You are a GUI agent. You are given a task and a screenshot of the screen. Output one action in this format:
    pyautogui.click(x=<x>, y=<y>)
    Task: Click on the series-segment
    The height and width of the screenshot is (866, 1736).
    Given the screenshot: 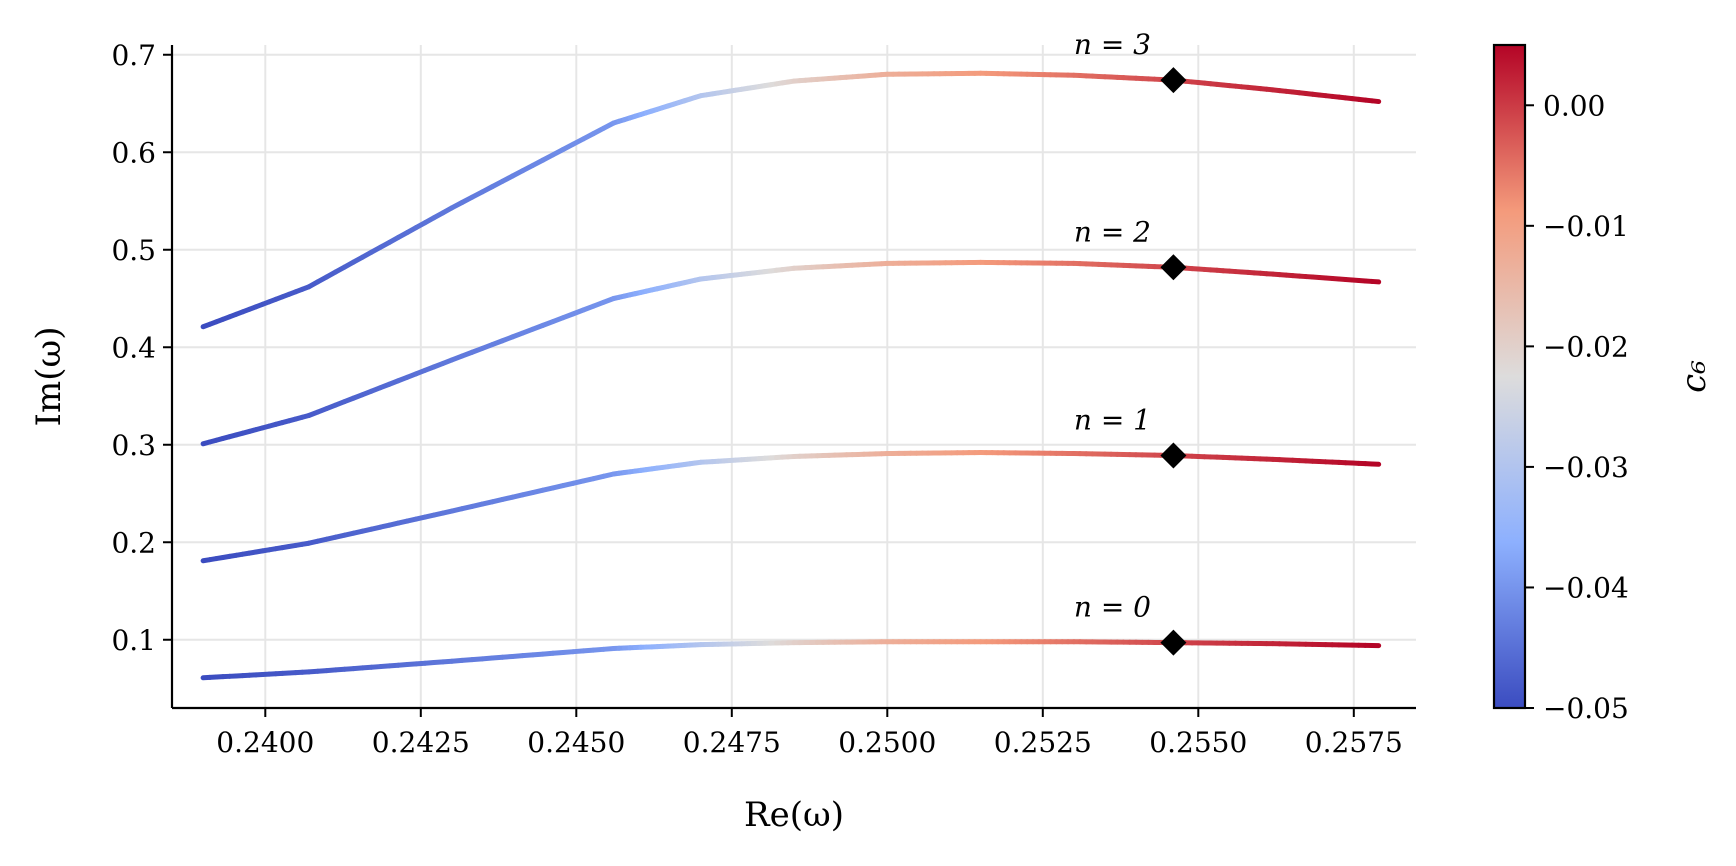 What is the action you would take?
    pyautogui.click(x=1375, y=101)
    